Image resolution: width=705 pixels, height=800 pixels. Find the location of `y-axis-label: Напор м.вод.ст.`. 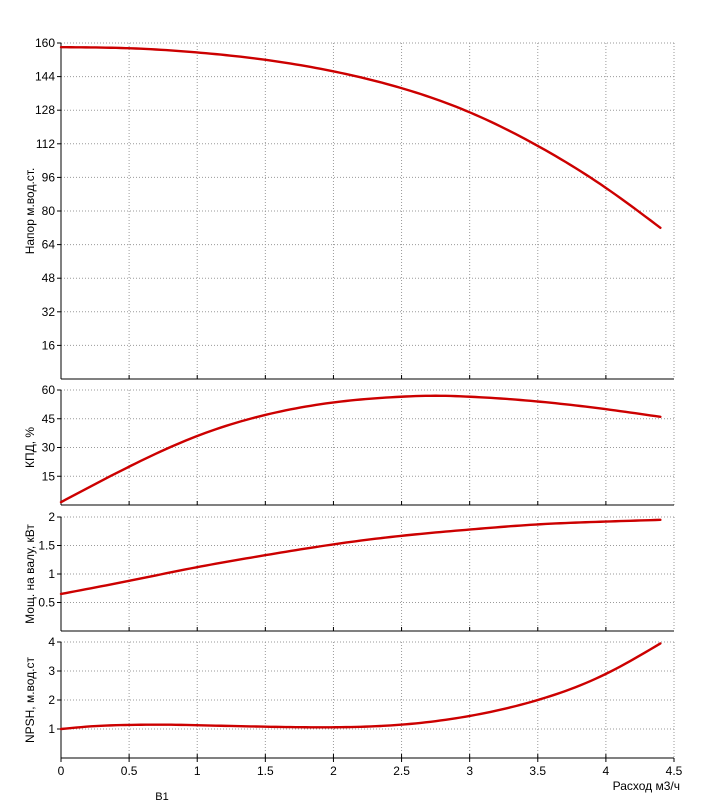

y-axis-label: Напор м.вод.ст. is located at coordinates (30, 211).